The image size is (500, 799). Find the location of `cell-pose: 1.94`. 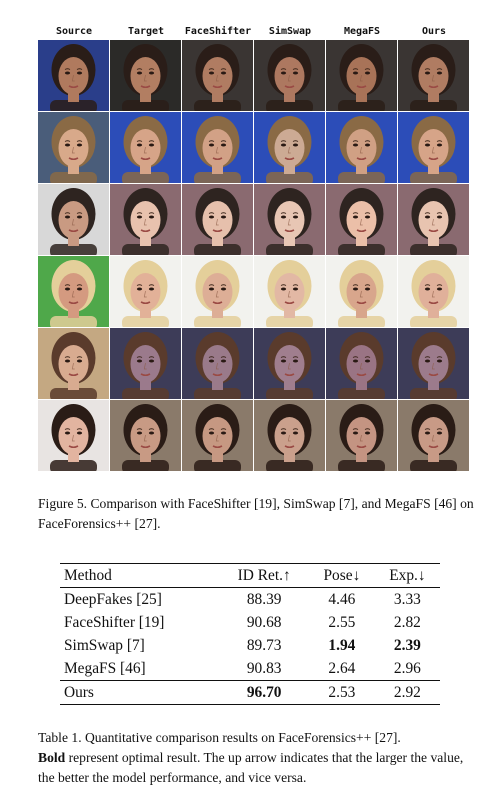

cell-pose: 1.94 is located at coordinates (342, 645).